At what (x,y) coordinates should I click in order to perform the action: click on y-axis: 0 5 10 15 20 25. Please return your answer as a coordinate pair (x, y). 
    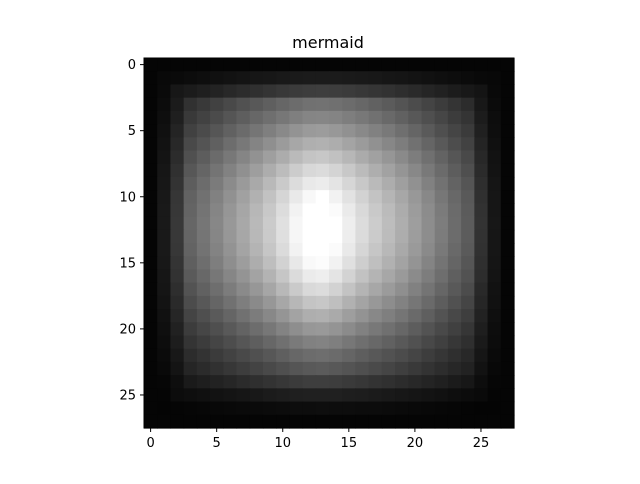
    Looking at the image, I should click on (131, 230).